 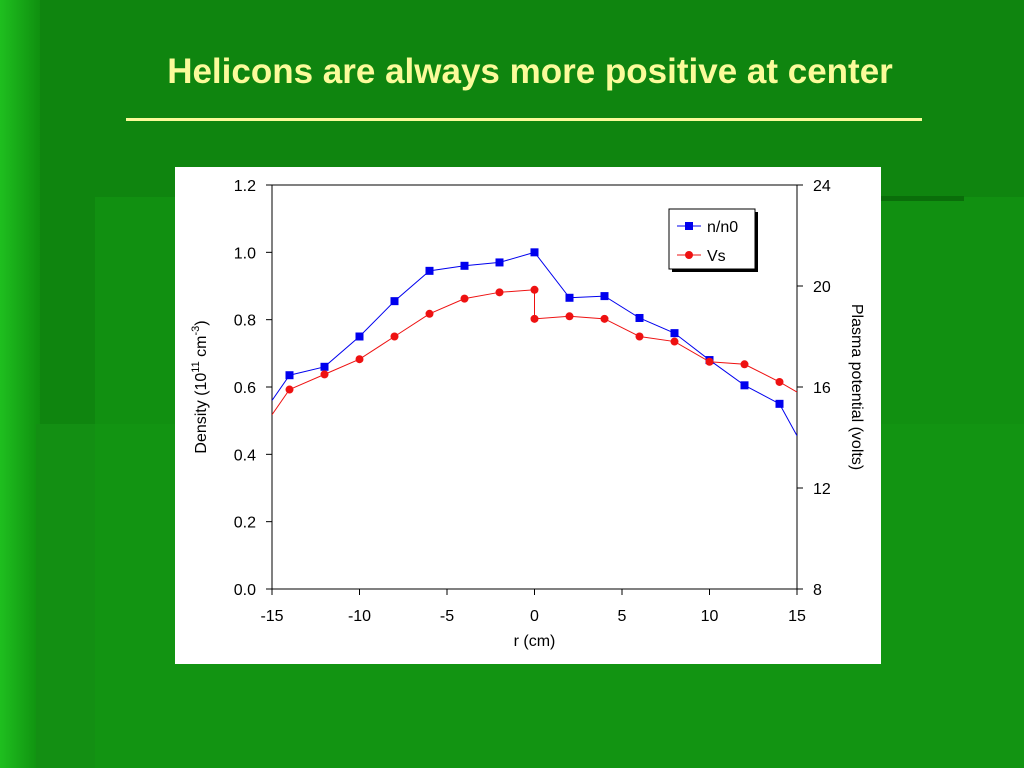 What do you see at coordinates (524, 119) in the screenshot?
I see `title-underline` at bounding box center [524, 119].